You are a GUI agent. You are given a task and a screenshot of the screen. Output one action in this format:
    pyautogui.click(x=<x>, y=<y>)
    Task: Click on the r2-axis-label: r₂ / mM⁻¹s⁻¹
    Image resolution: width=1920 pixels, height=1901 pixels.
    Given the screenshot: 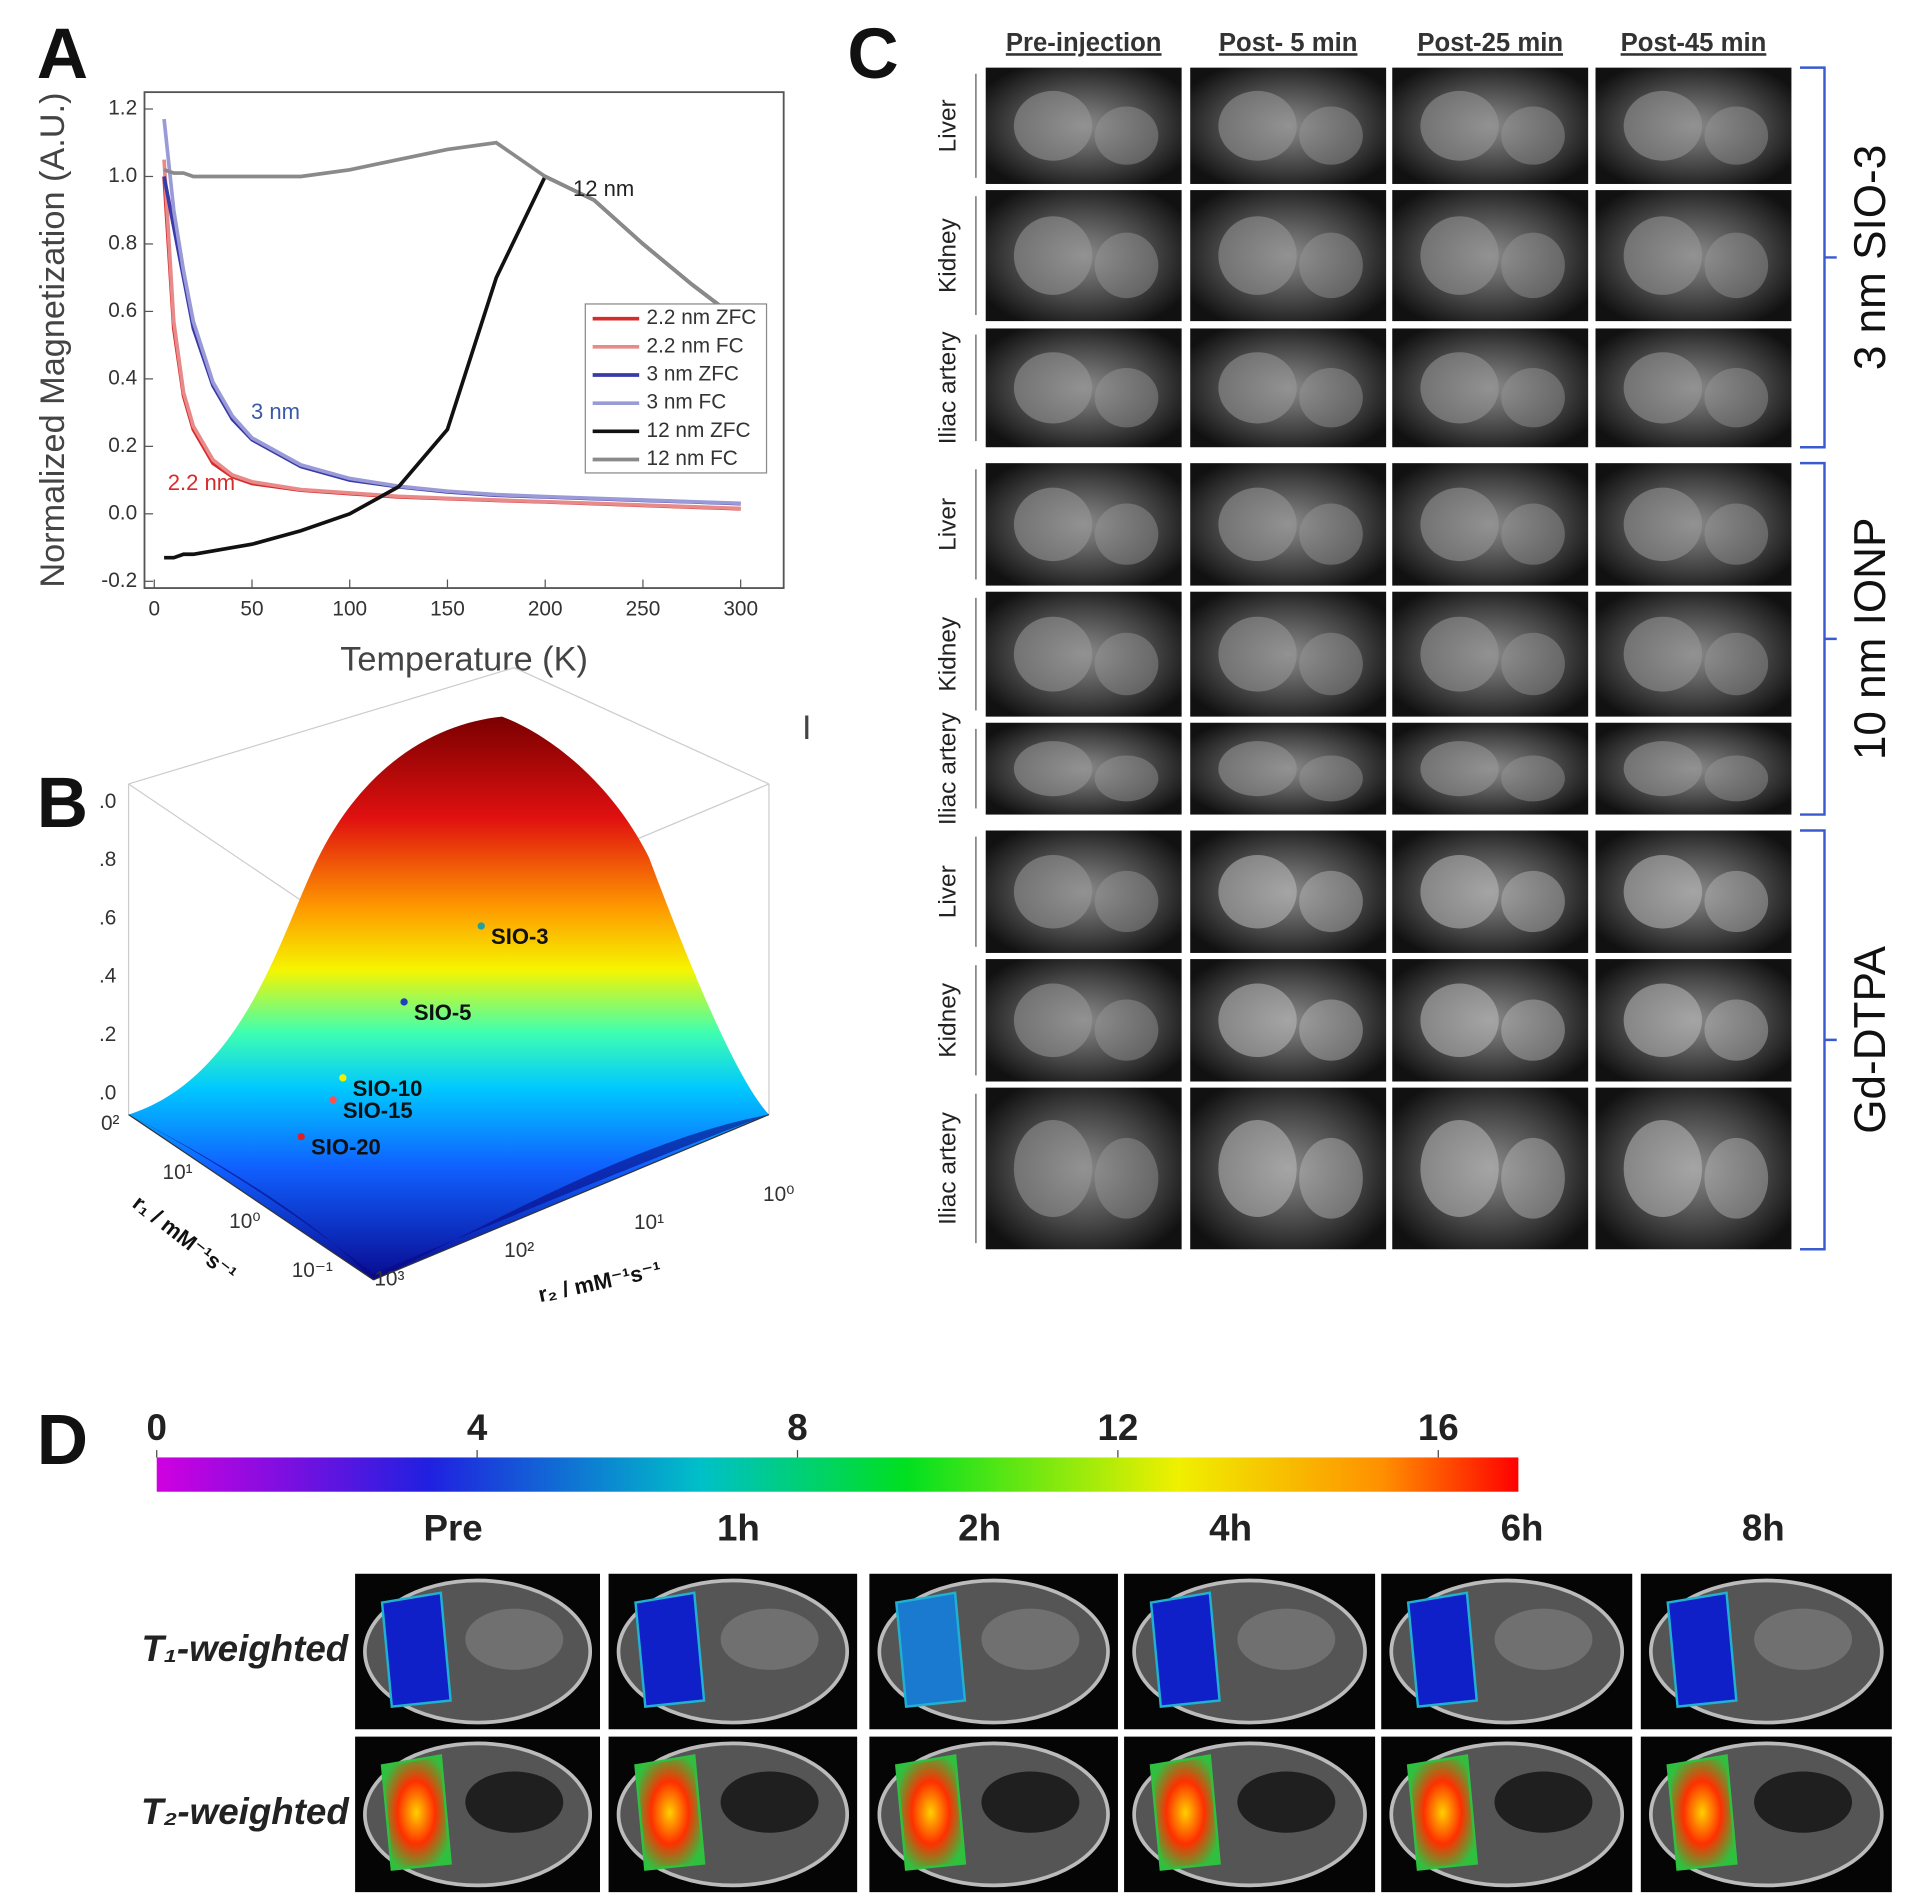 What is the action you would take?
    pyautogui.click(x=599, y=1282)
    